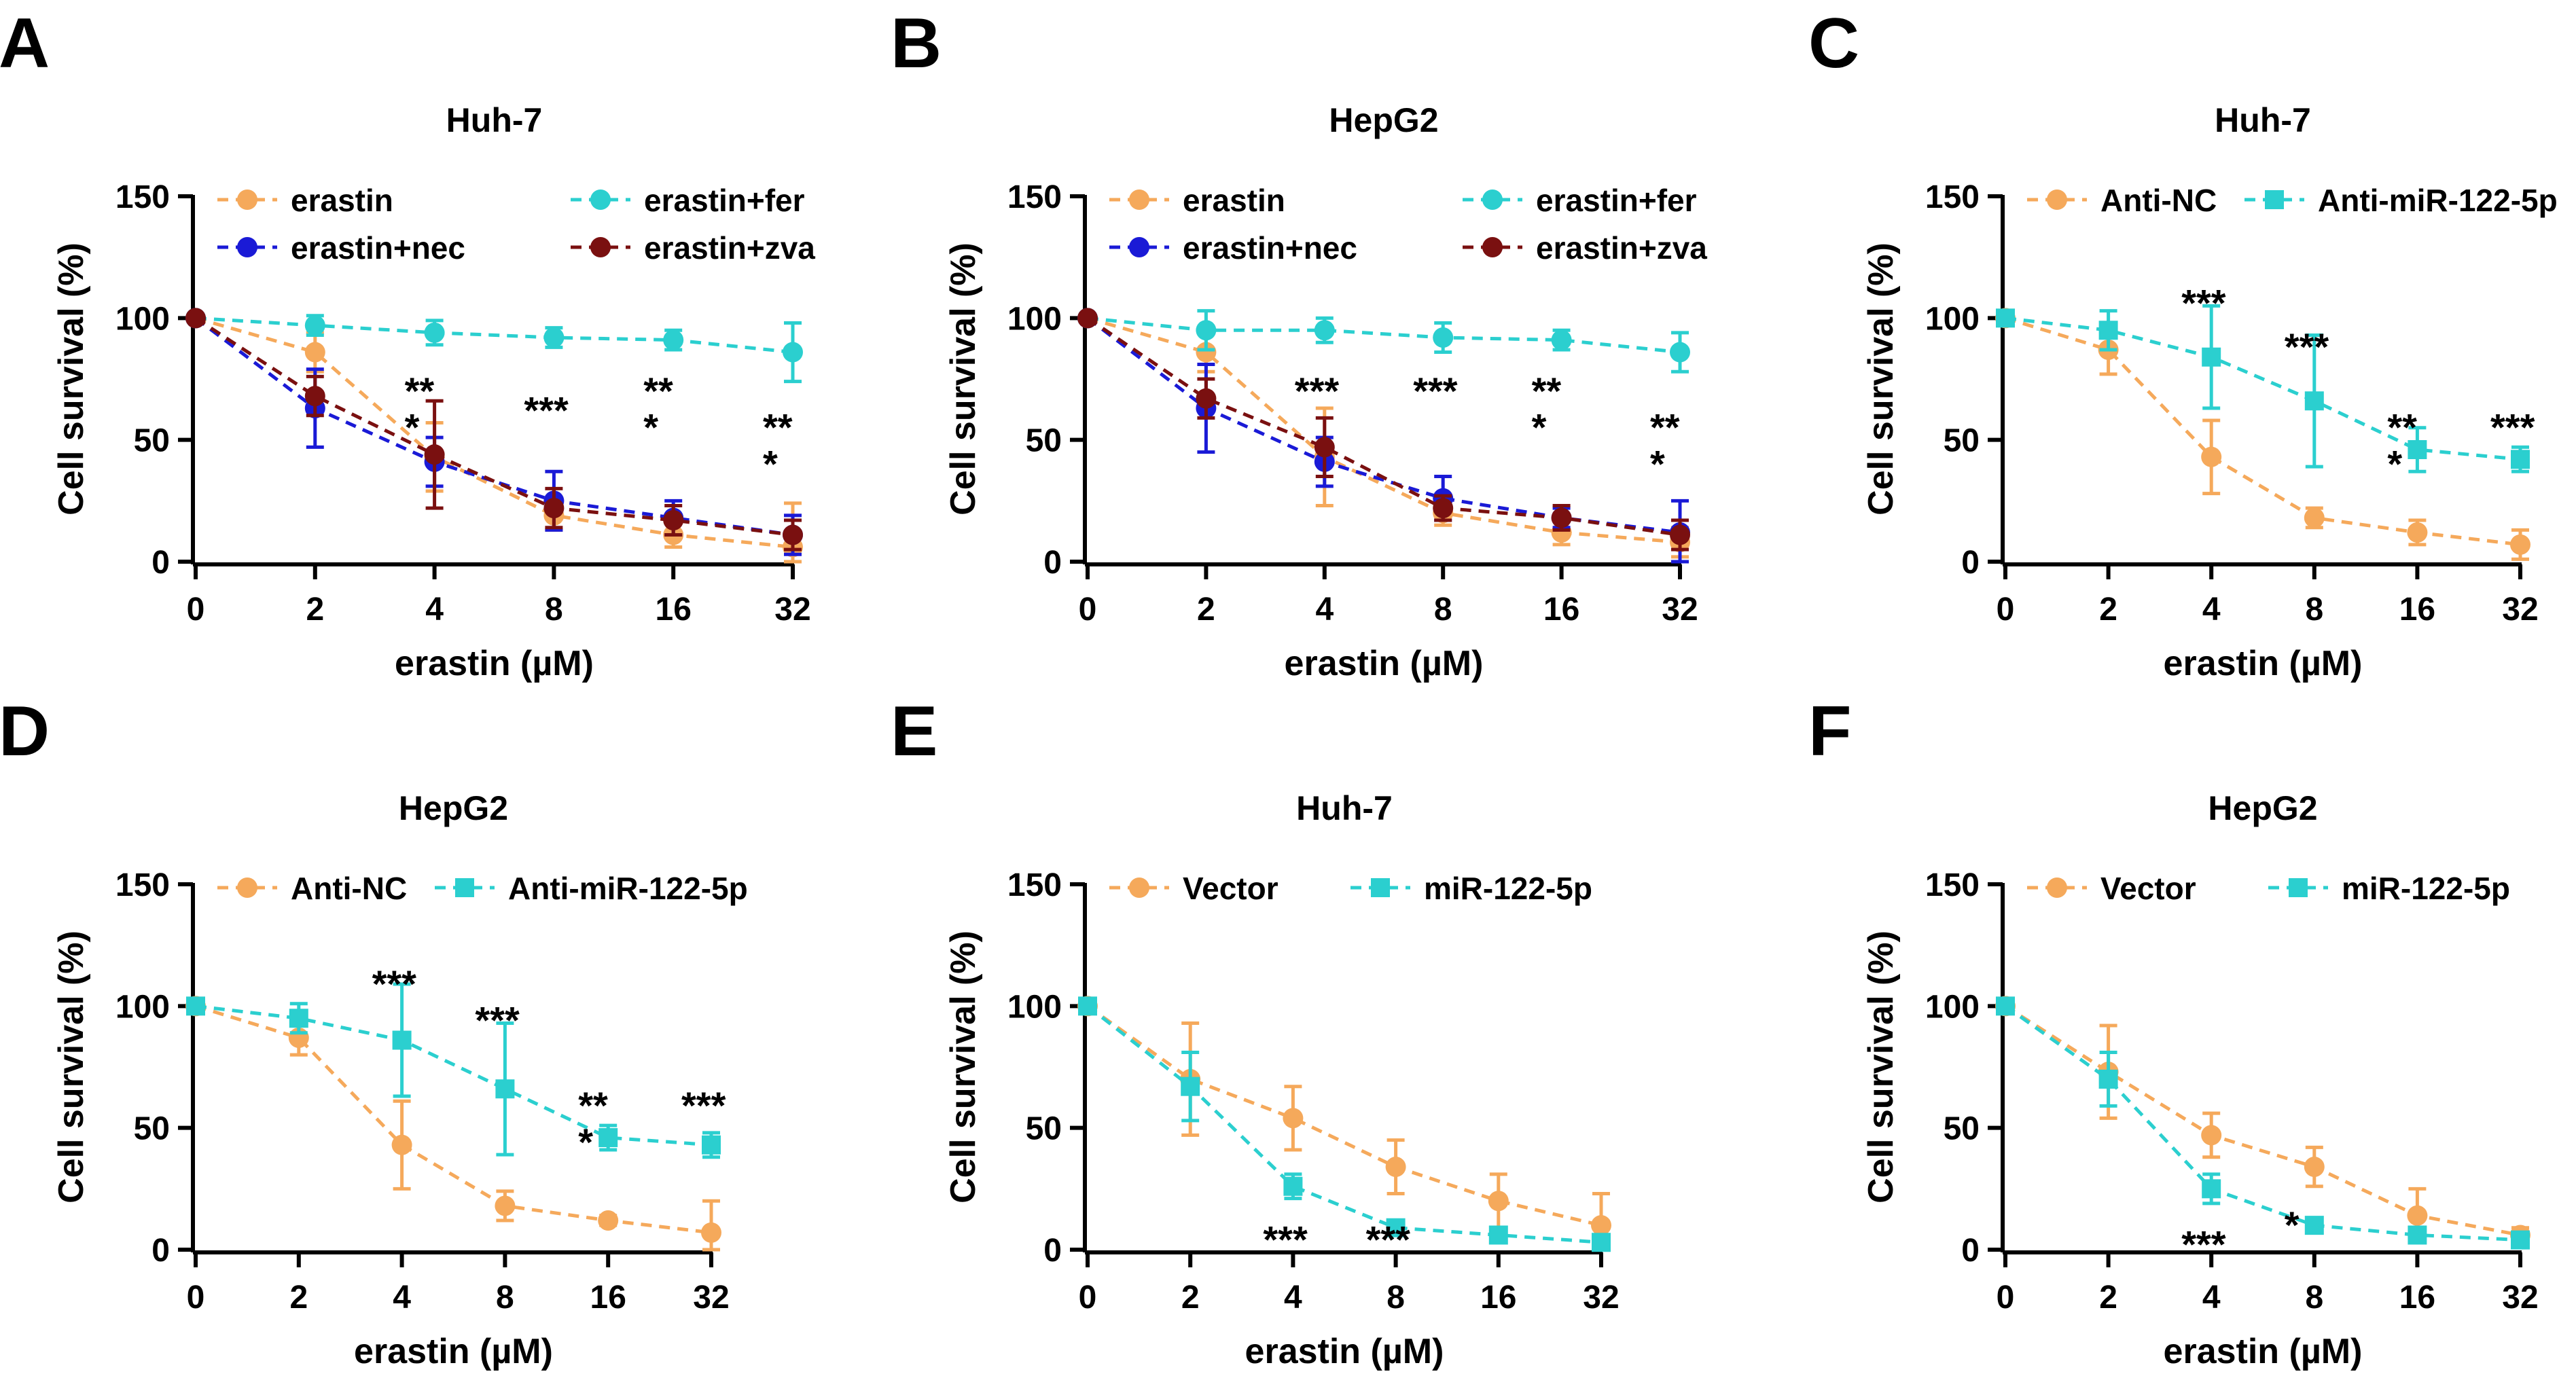 The height and width of the screenshot is (1376, 2576). I want to click on legend-label: erastin, so click(342, 200).